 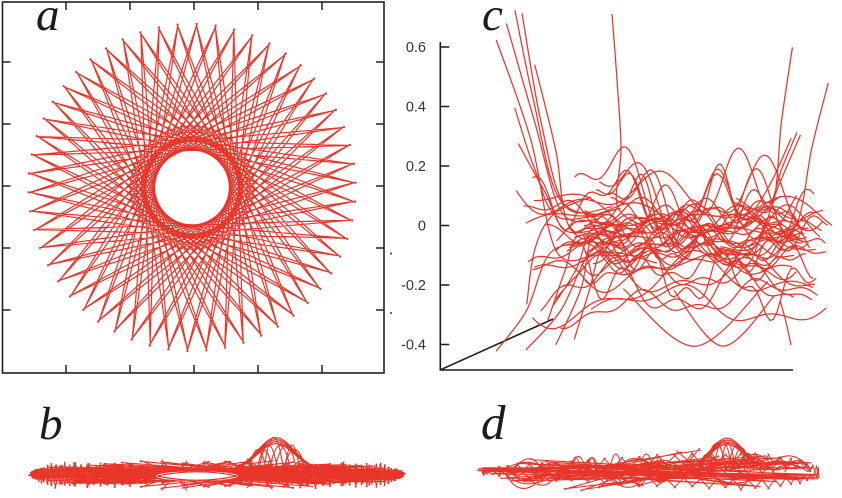 I want to click on svg-text: 0.6, so click(x=416, y=48).